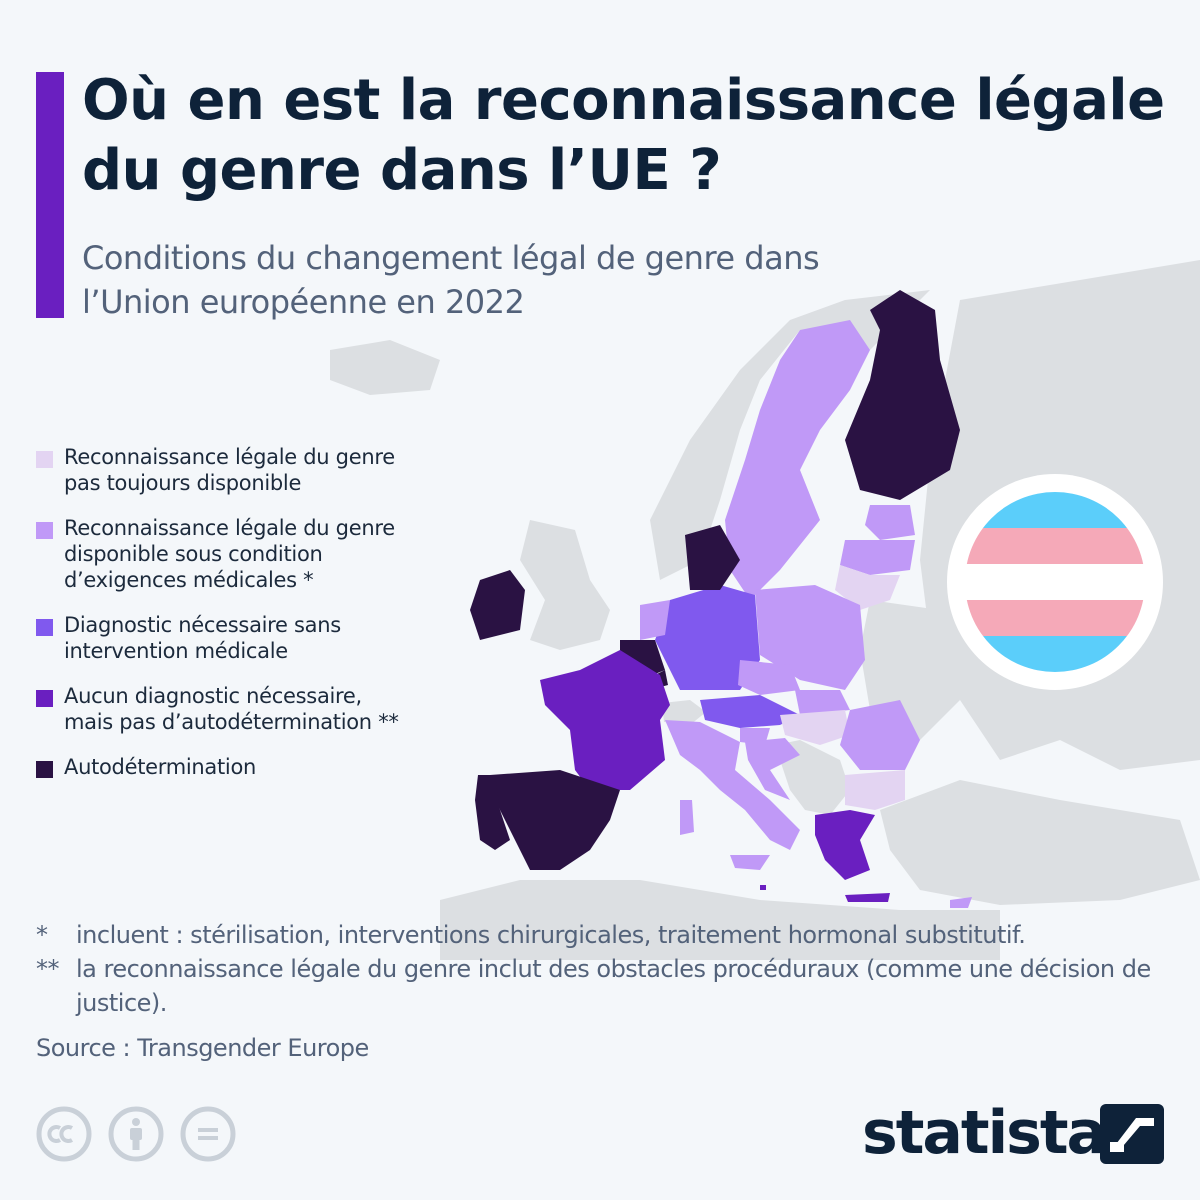  What do you see at coordinates (684, 712) in the screenshot?
I see `switzerland-region` at bounding box center [684, 712].